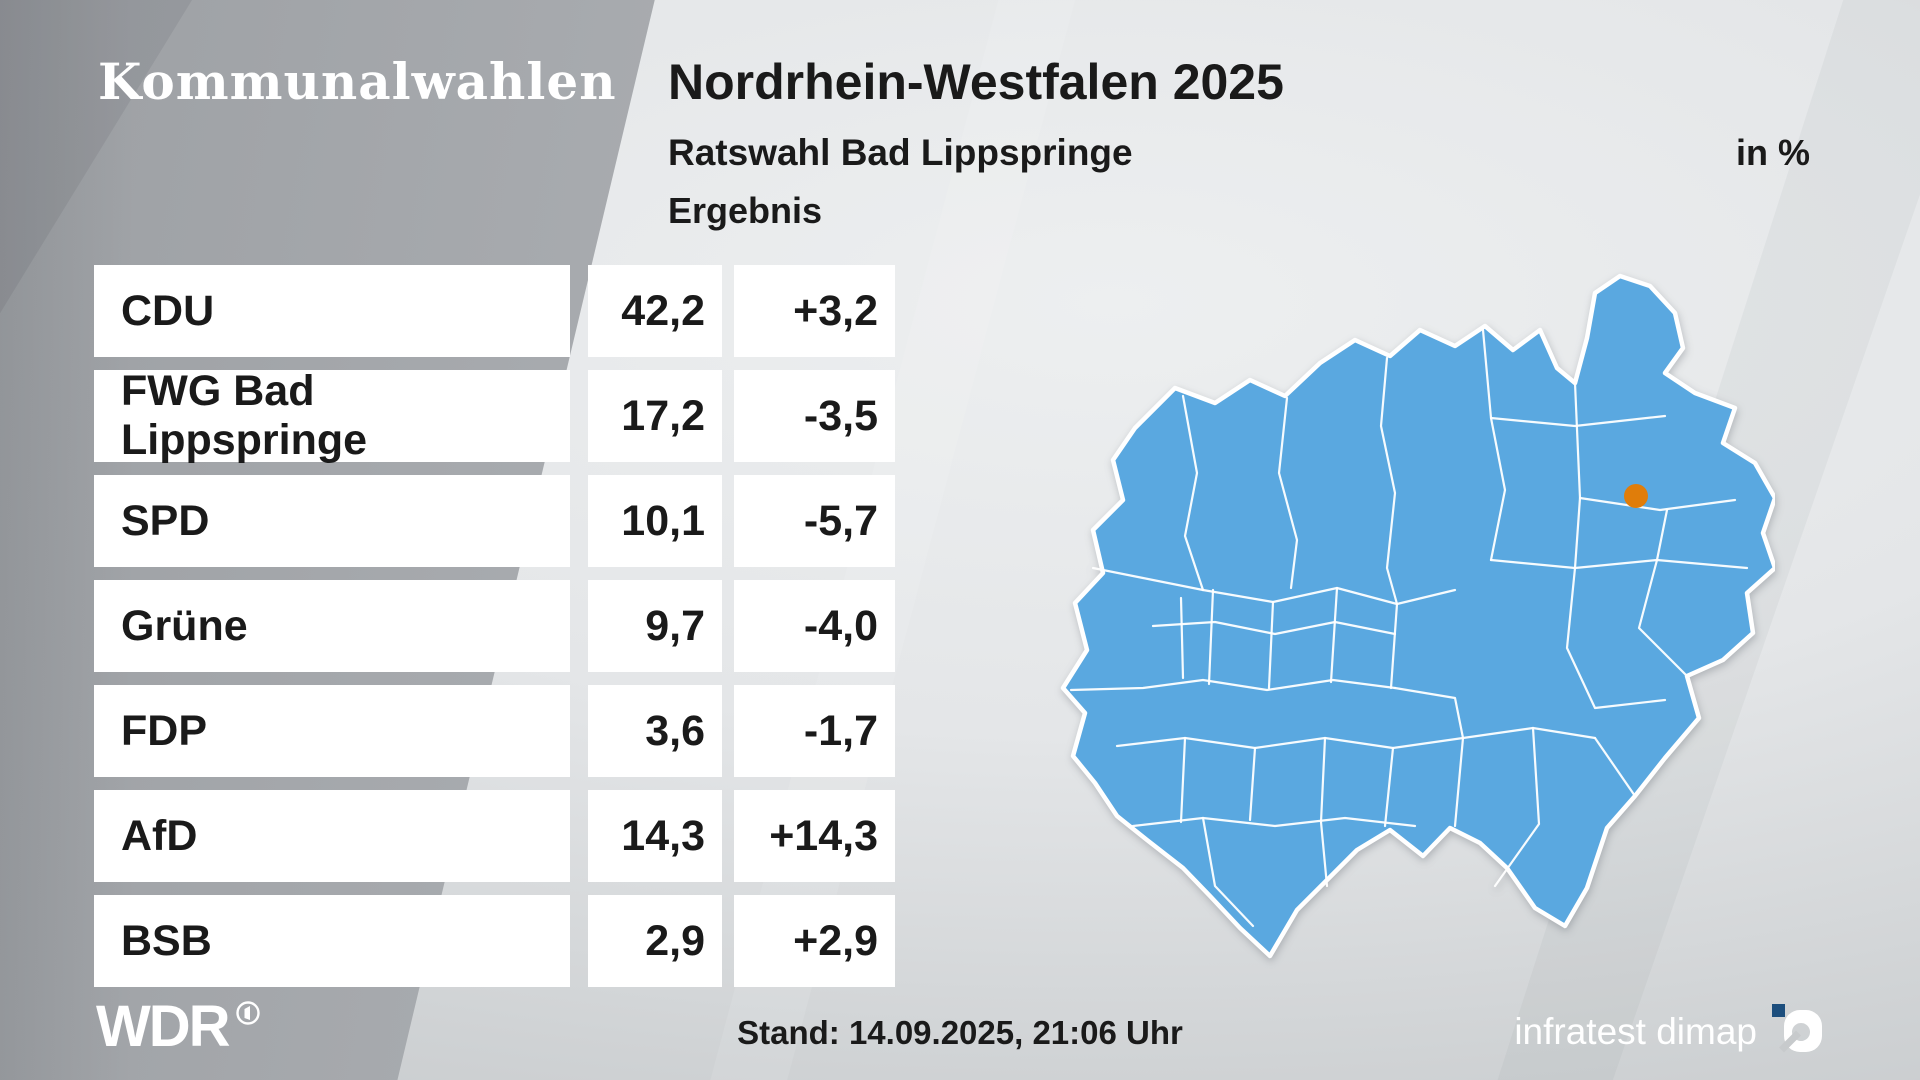 This screenshot has height=1080, width=1920. I want to click on party-name: FDP, so click(332, 731).